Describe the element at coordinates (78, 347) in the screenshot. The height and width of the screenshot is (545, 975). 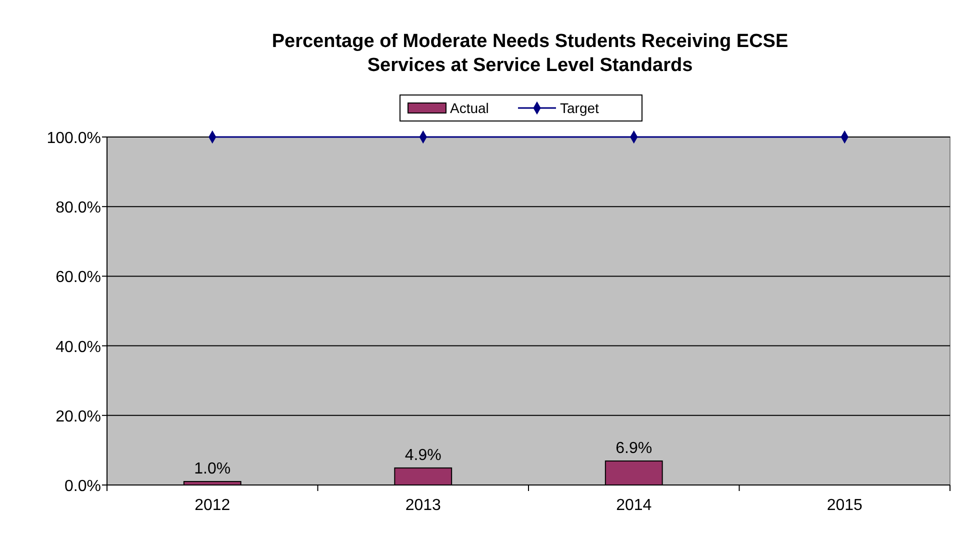
I see `y-tick-label: 40.0%` at that location.